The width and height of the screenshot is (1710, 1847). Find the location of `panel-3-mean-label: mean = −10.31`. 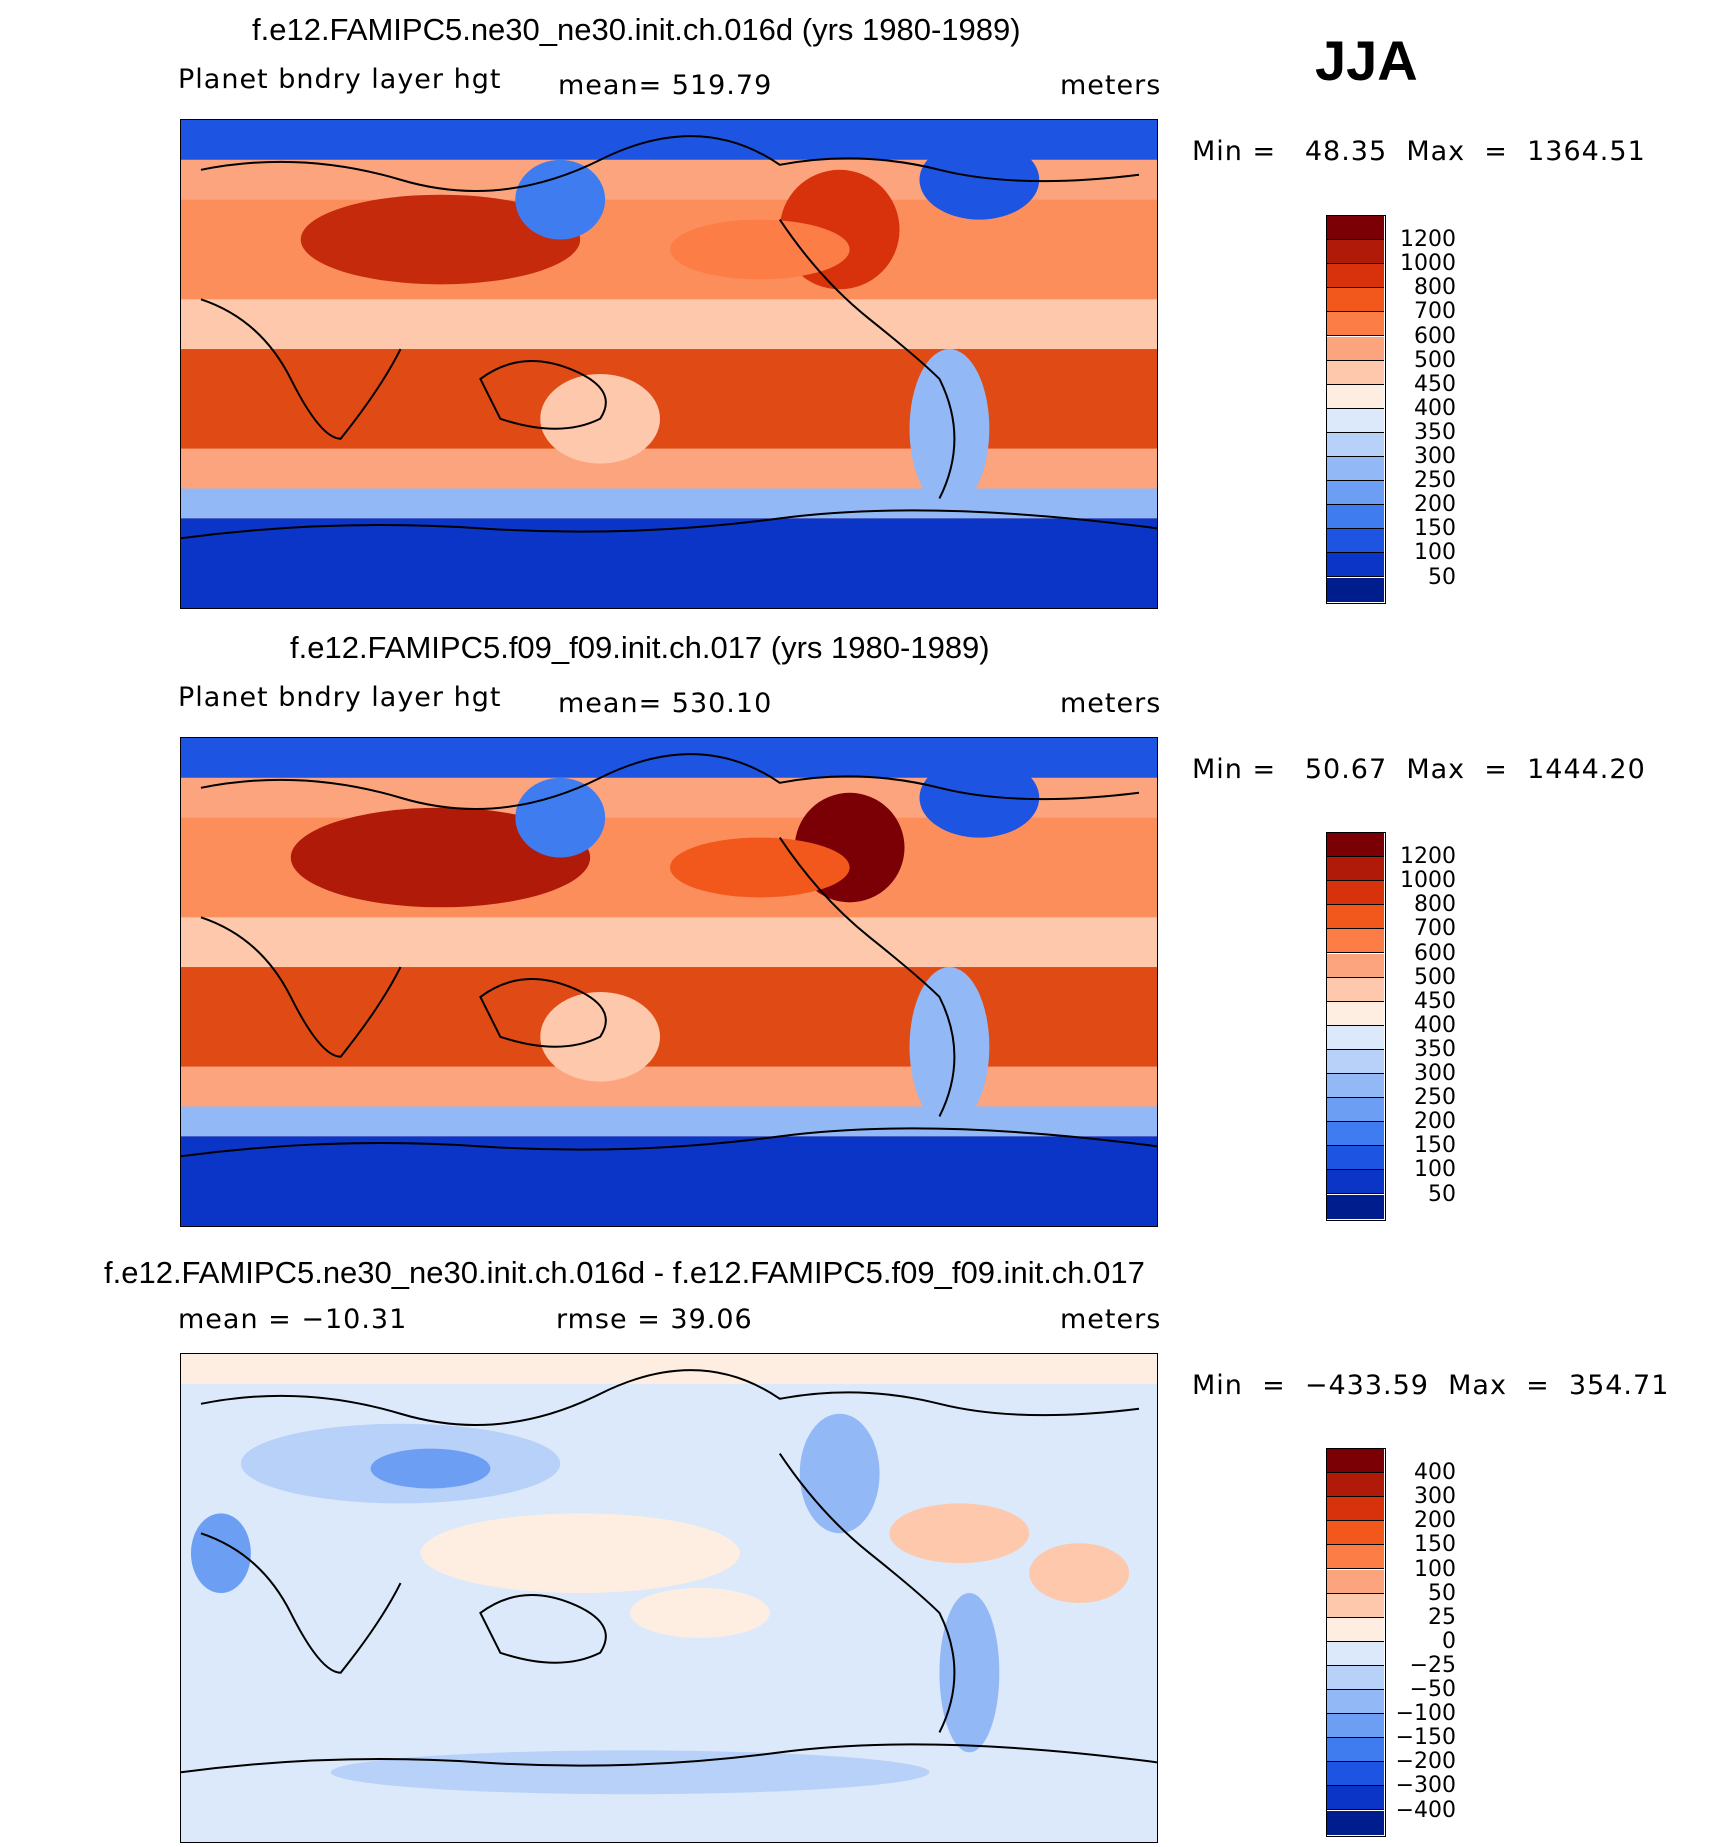

panel-3-mean-label: mean = −10.31 is located at coordinates (293, 1319).